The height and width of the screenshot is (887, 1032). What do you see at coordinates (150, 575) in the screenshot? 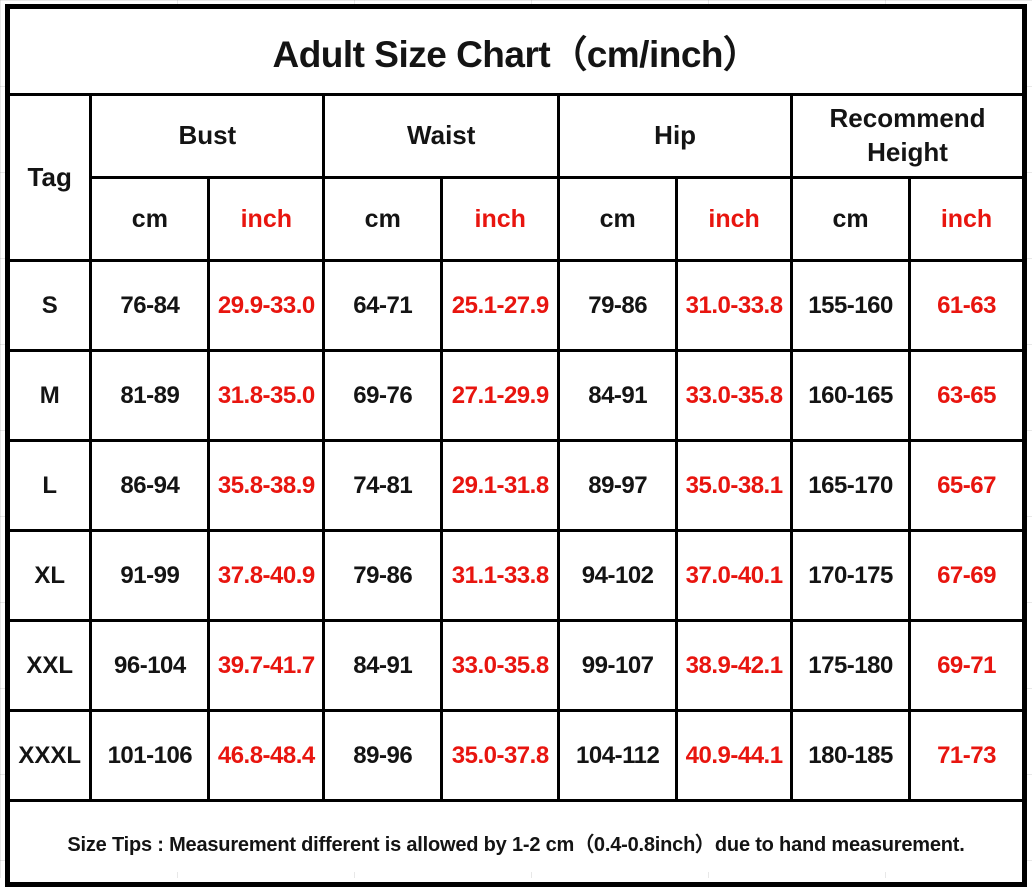
I see `cm-value-cell: 91-99` at bounding box center [150, 575].